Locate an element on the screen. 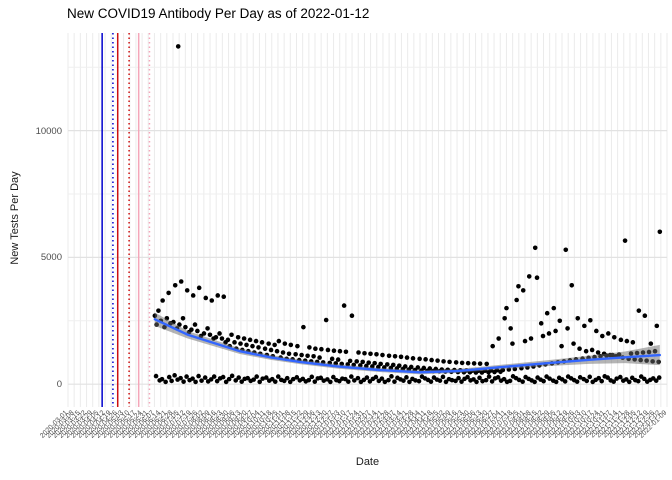 Image resolution: width=672 pixels, height=480 pixels. event-vlines is located at coordinates (126, 220).